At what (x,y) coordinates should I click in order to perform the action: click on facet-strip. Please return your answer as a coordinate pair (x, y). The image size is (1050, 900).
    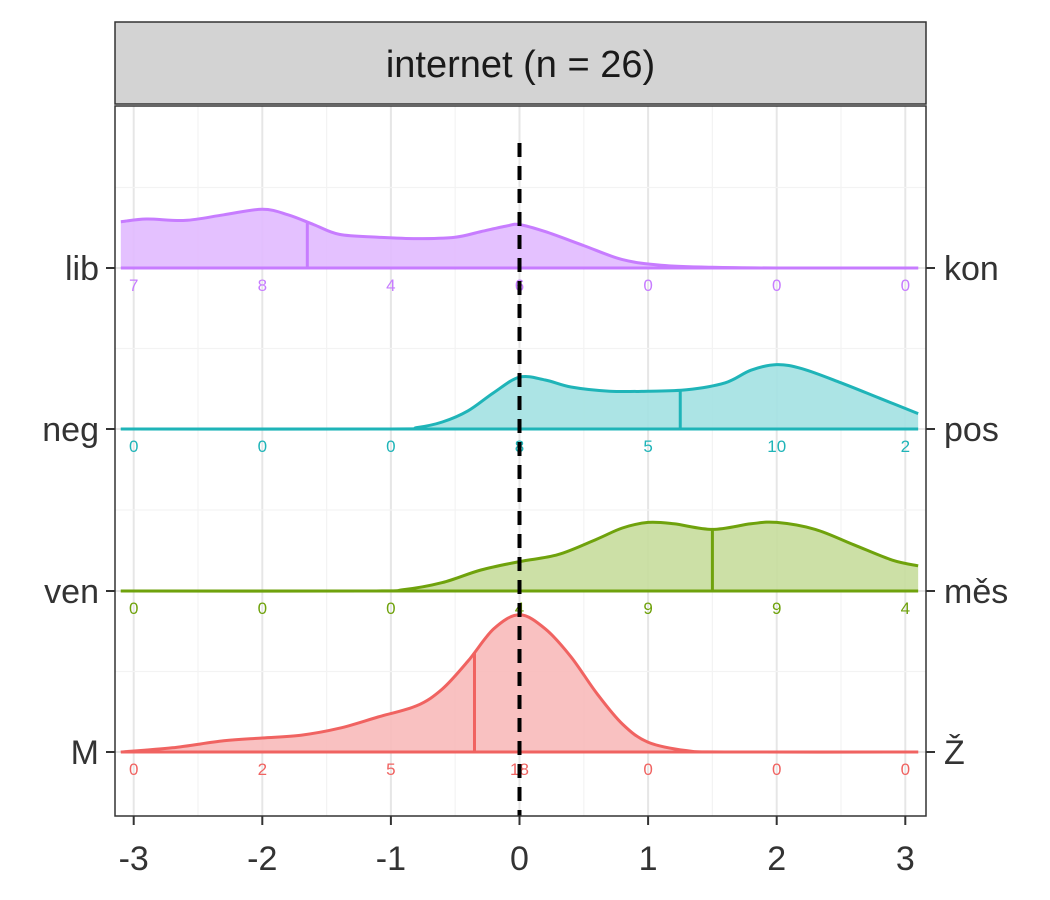
    Looking at the image, I should click on (520, 63).